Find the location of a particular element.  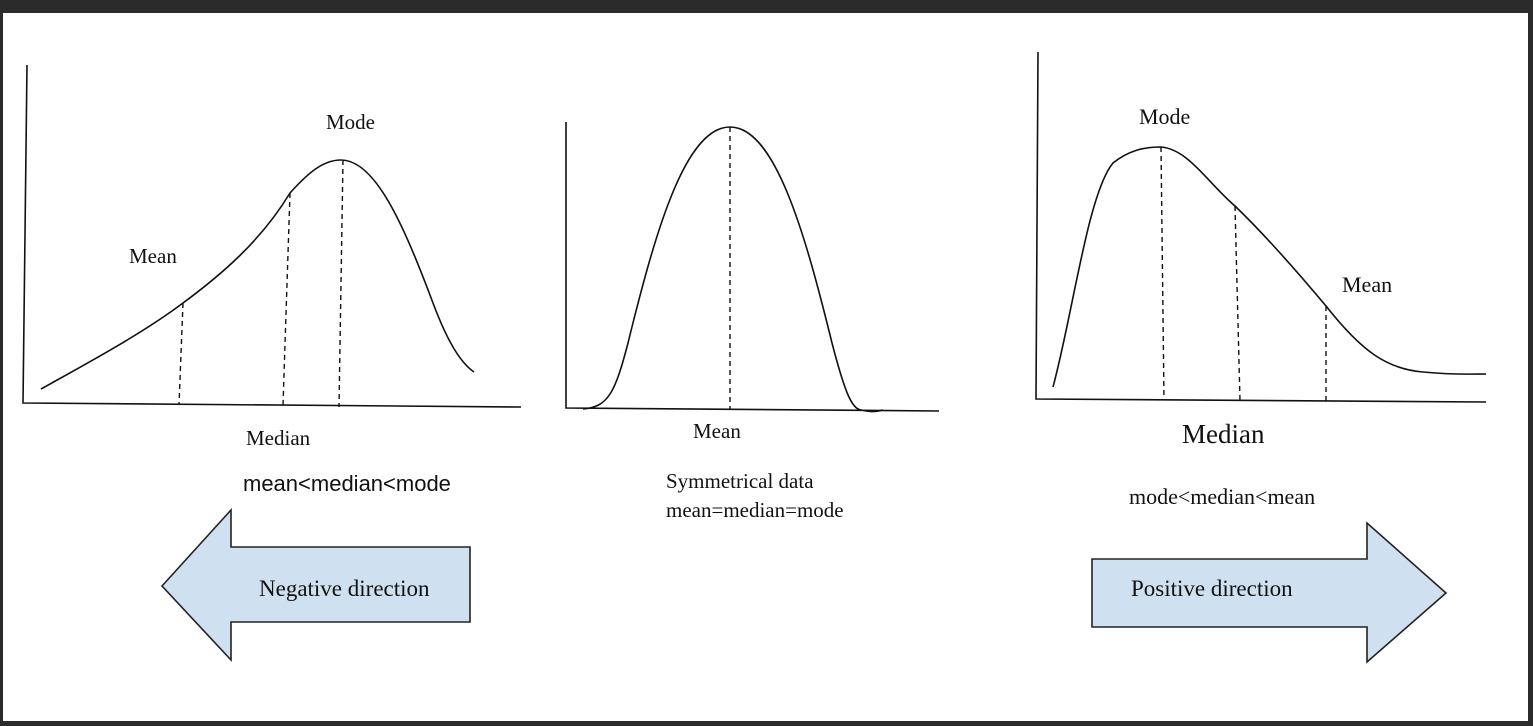

positive-direction-arrow is located at coordinates (1269, 592).